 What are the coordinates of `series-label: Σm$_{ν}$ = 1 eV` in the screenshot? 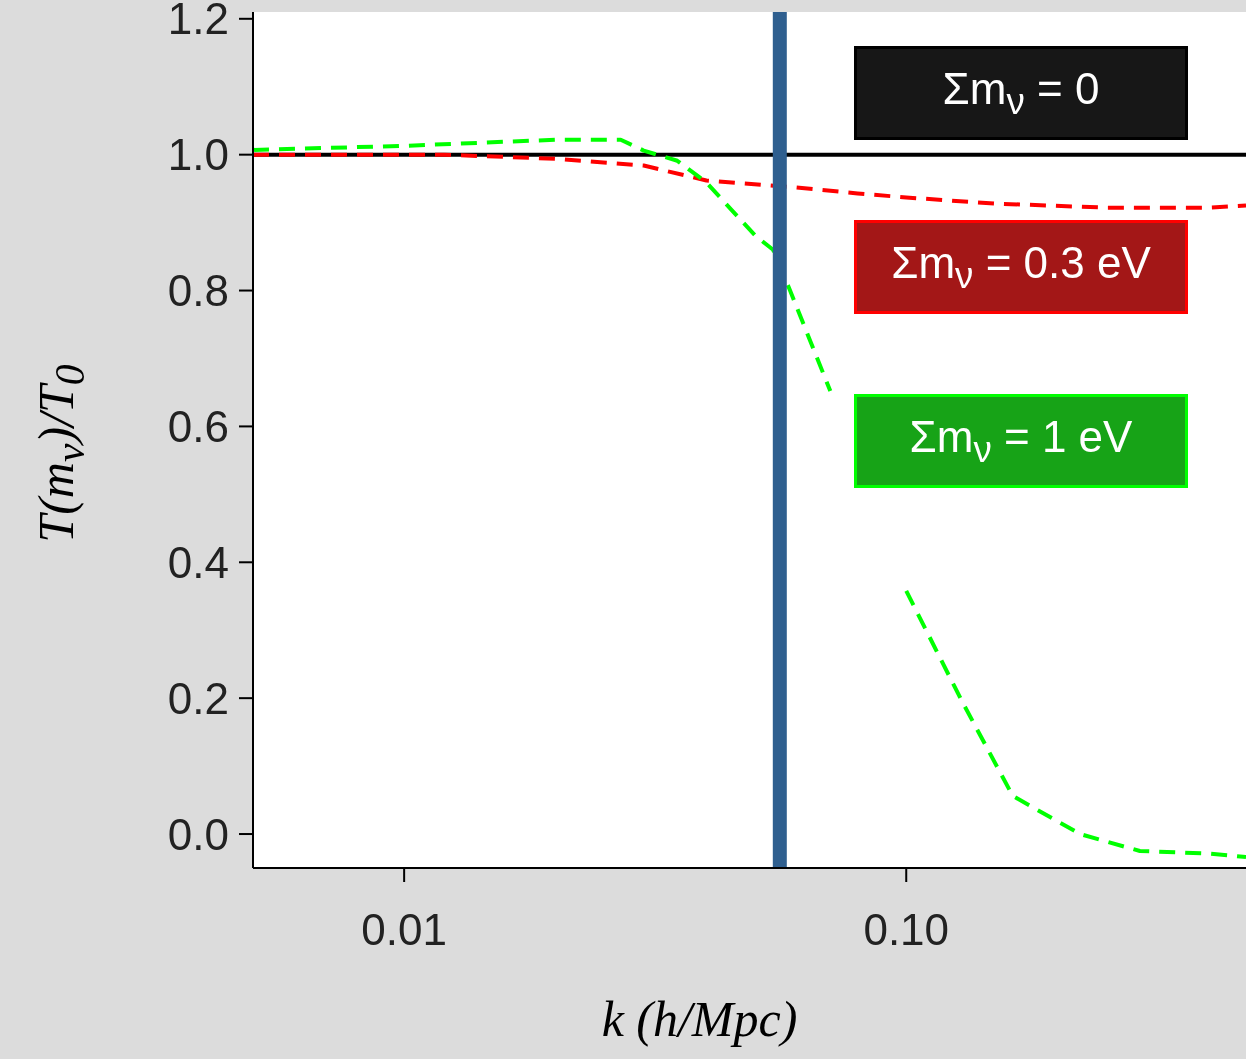 It's located at (1021, 441).